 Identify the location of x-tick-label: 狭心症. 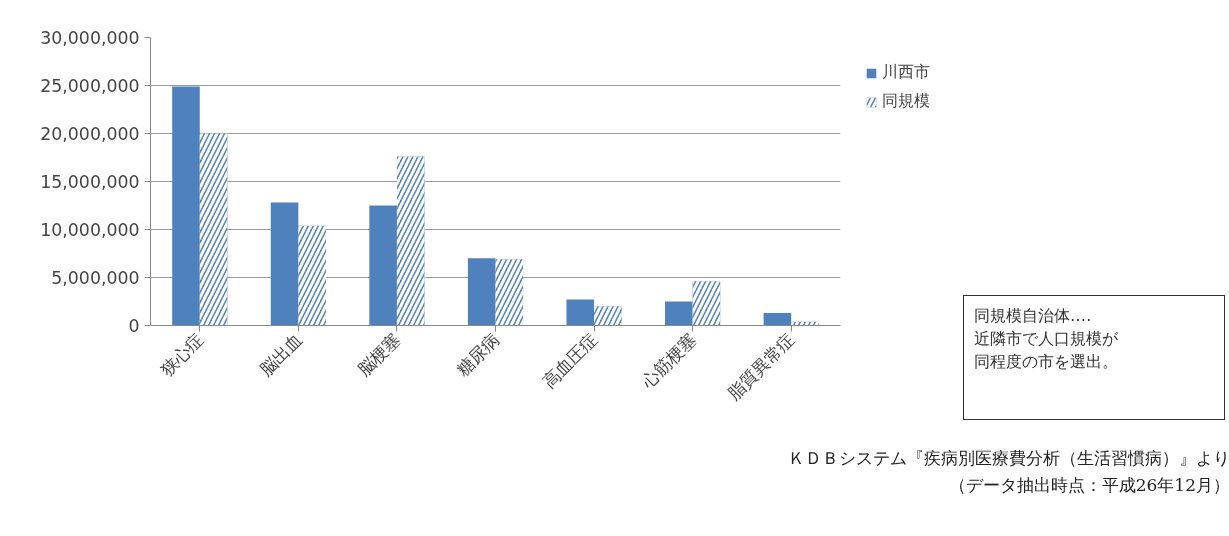
(181, 354).